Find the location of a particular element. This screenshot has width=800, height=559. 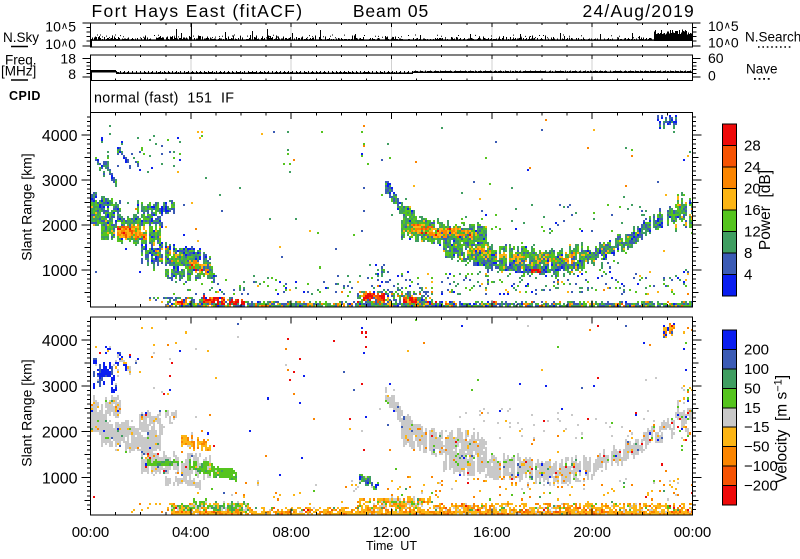

svg-text: 16:00 is located at coordinates (492, 532).